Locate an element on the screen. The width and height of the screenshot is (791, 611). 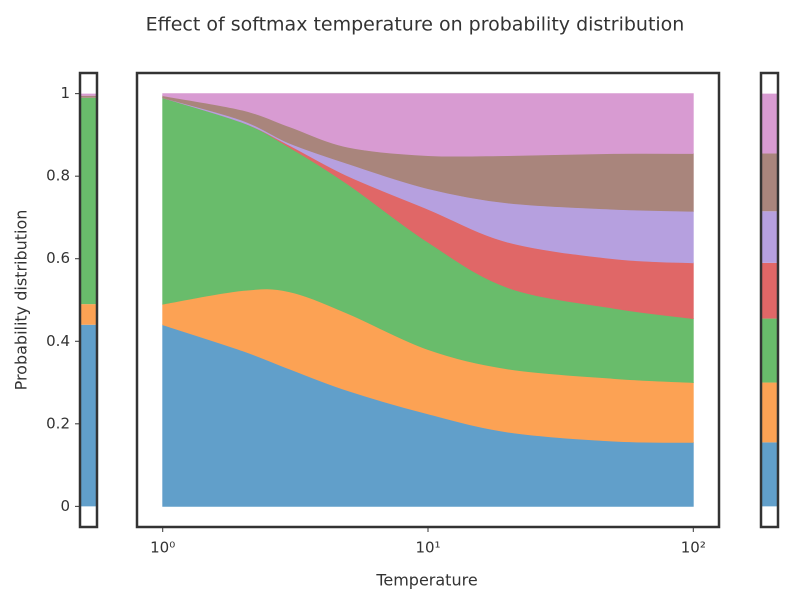
x-tick-label: 10⁰ is located at coordinates (162, 548).